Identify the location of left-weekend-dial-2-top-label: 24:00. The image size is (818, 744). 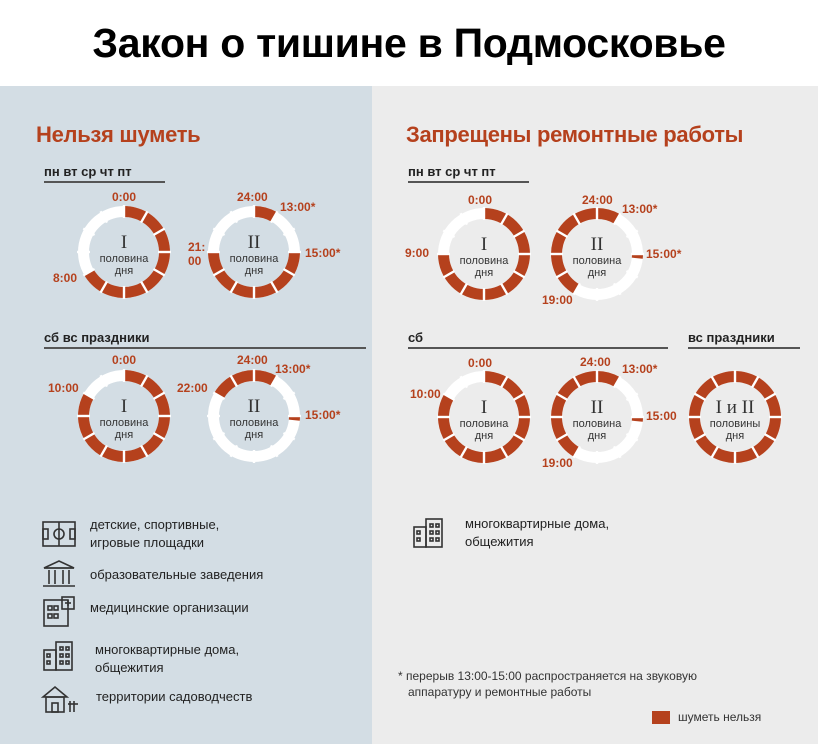
(252, 360).